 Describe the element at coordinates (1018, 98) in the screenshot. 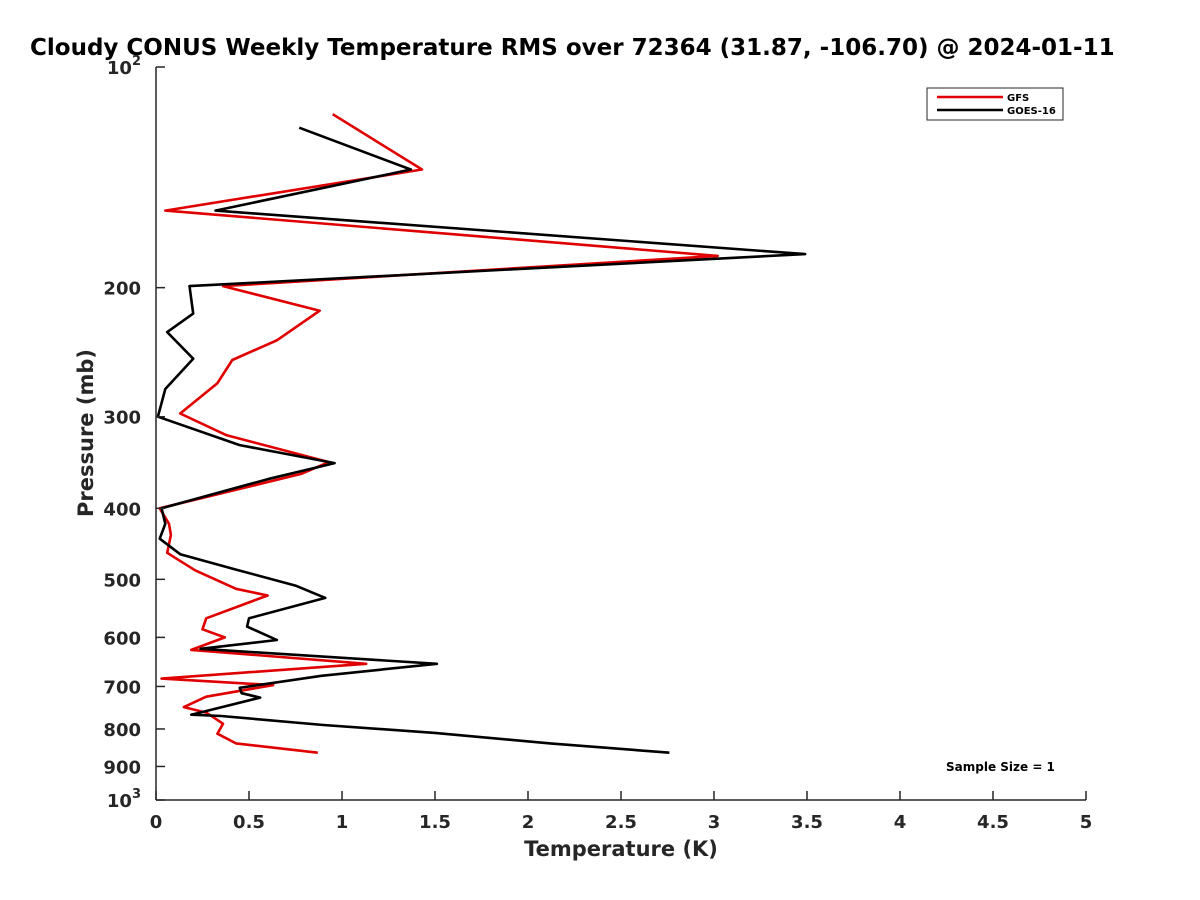

I see `legend-label-gfs: GFS` at that location.